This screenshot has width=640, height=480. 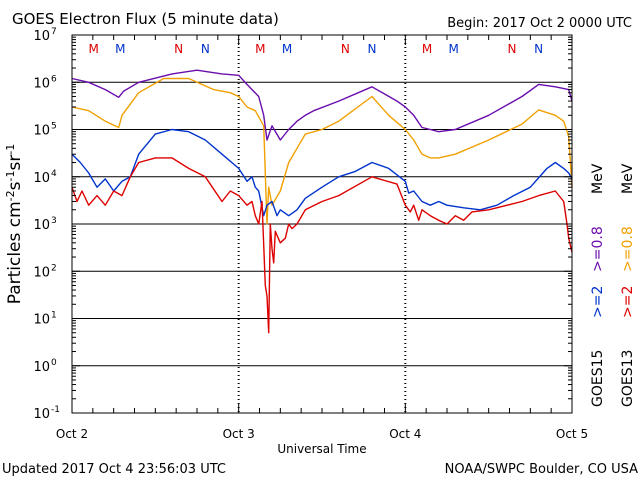 What do you see at coordinates (72, 434) in the screenshot?
I see `x-tick-label: Oct 2` at bounding box center [72, 434].